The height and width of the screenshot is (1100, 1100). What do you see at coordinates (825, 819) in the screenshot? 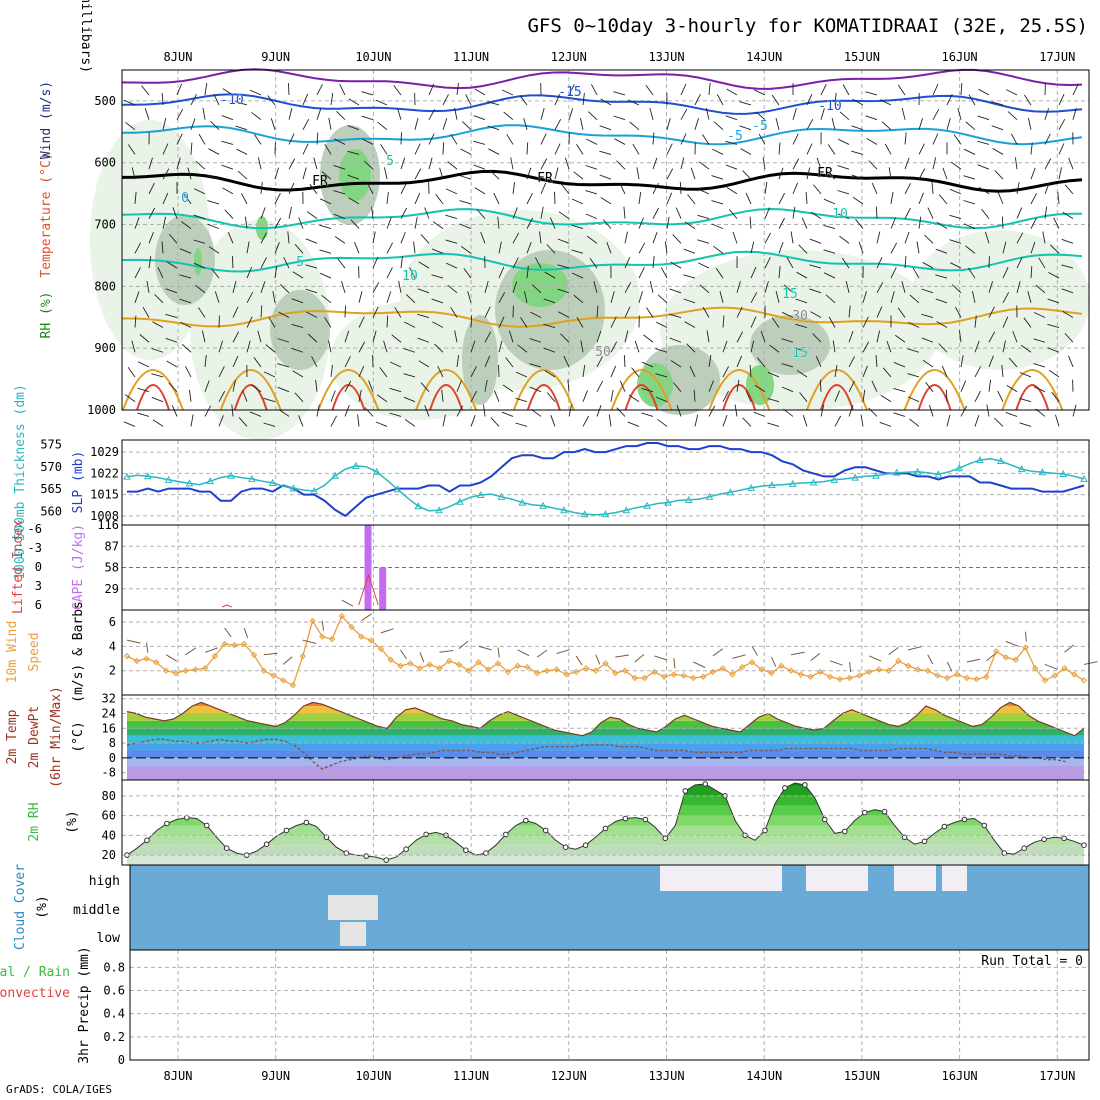
I see `rh-point` at bounding box center [825, 819].